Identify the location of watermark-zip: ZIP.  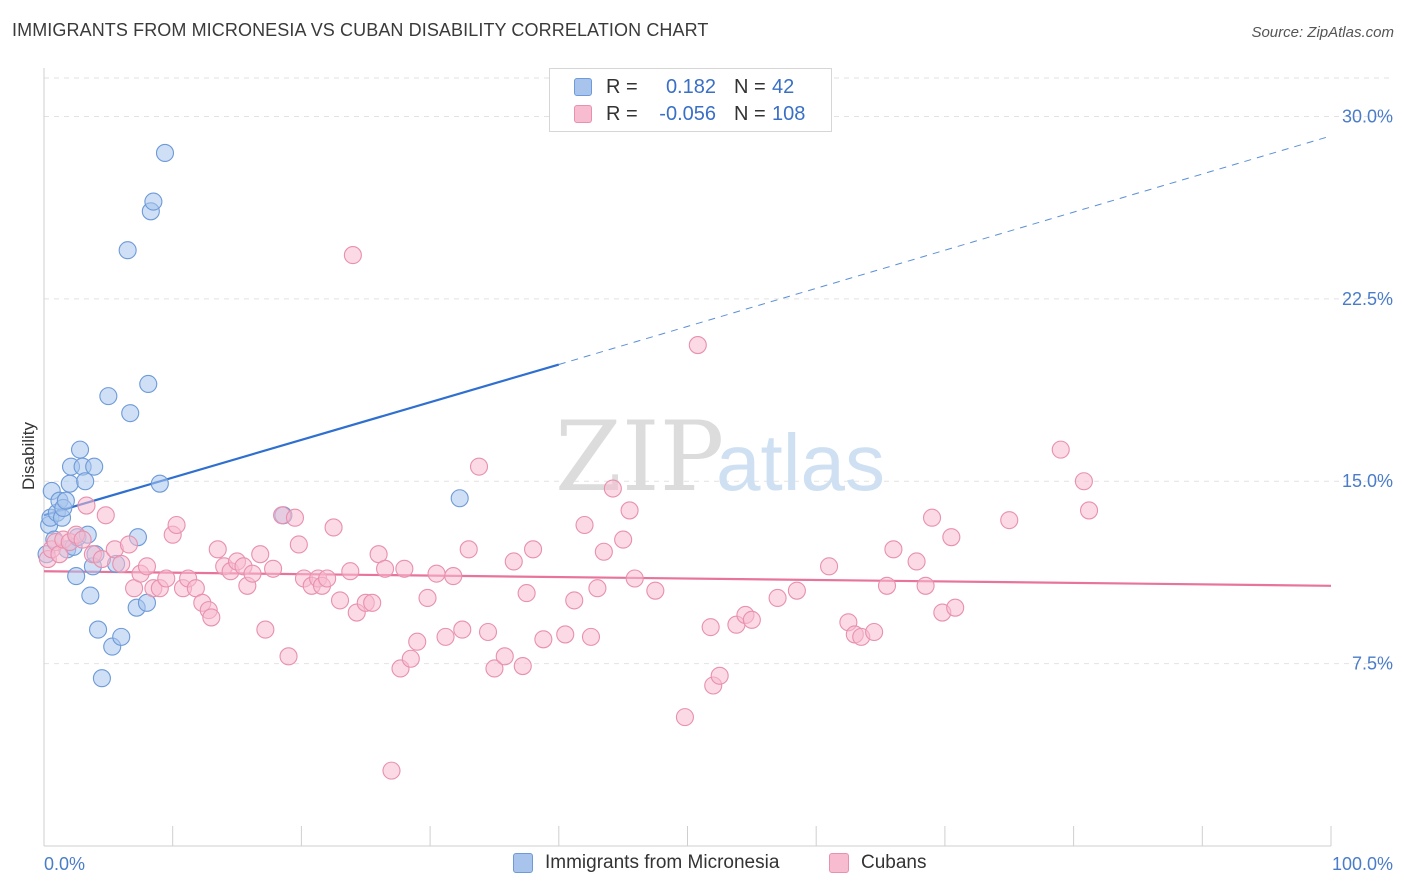
(639, 457).